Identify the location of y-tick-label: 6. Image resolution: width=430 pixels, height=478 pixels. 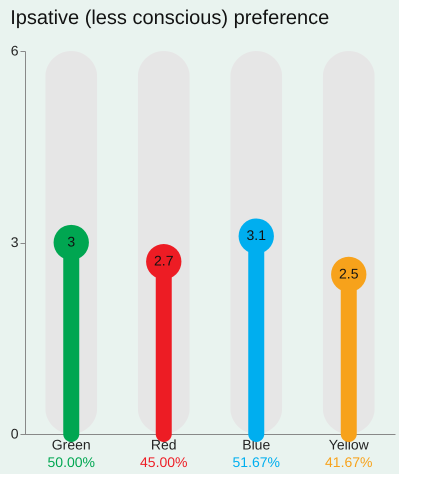
(14, 50).